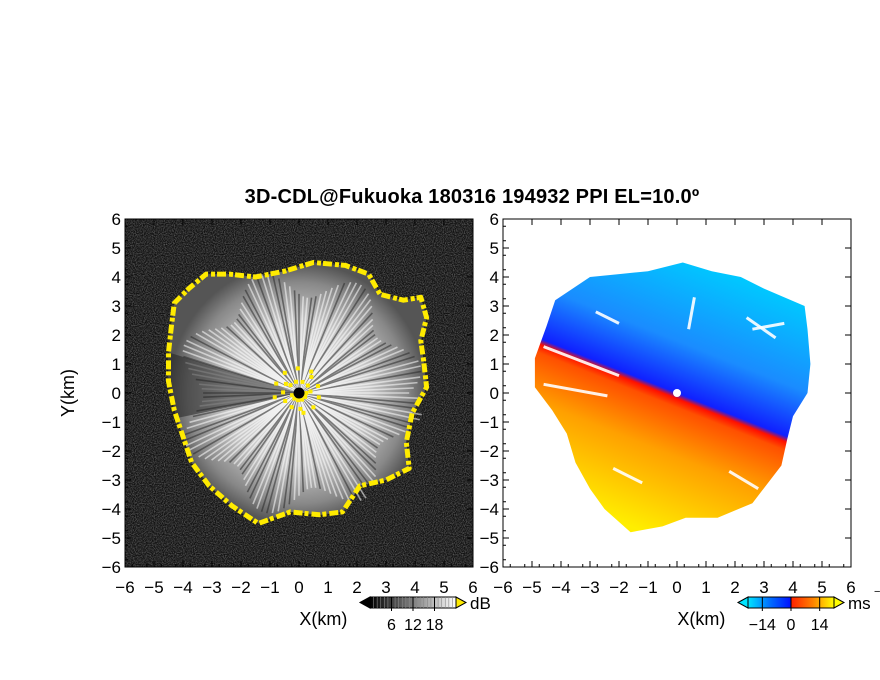  What do you see at coordinates (808, 610) in the screenshot?
I see `colorbar: −14 0 14 ms−1` at bounding box center [808, 610].